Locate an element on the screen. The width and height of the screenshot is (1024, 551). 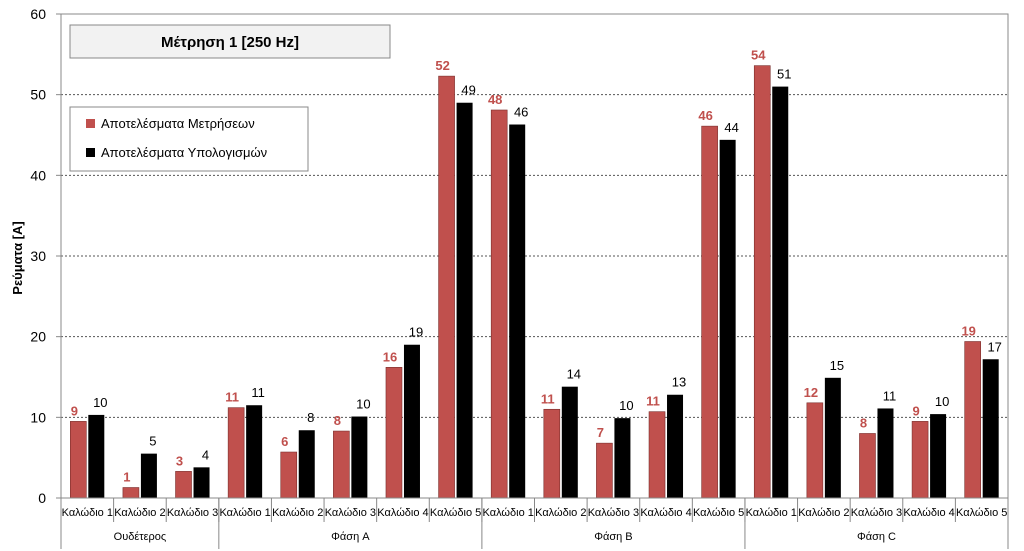
data-label-measured: 54 is located at coordinates (758, 55).